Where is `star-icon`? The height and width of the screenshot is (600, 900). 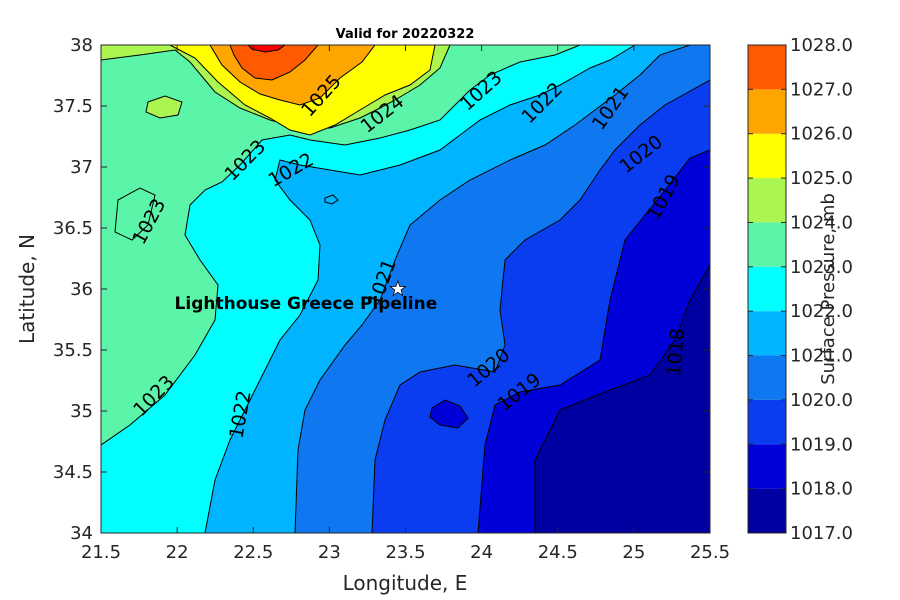 star-icon is located at coordinates (398, 288).